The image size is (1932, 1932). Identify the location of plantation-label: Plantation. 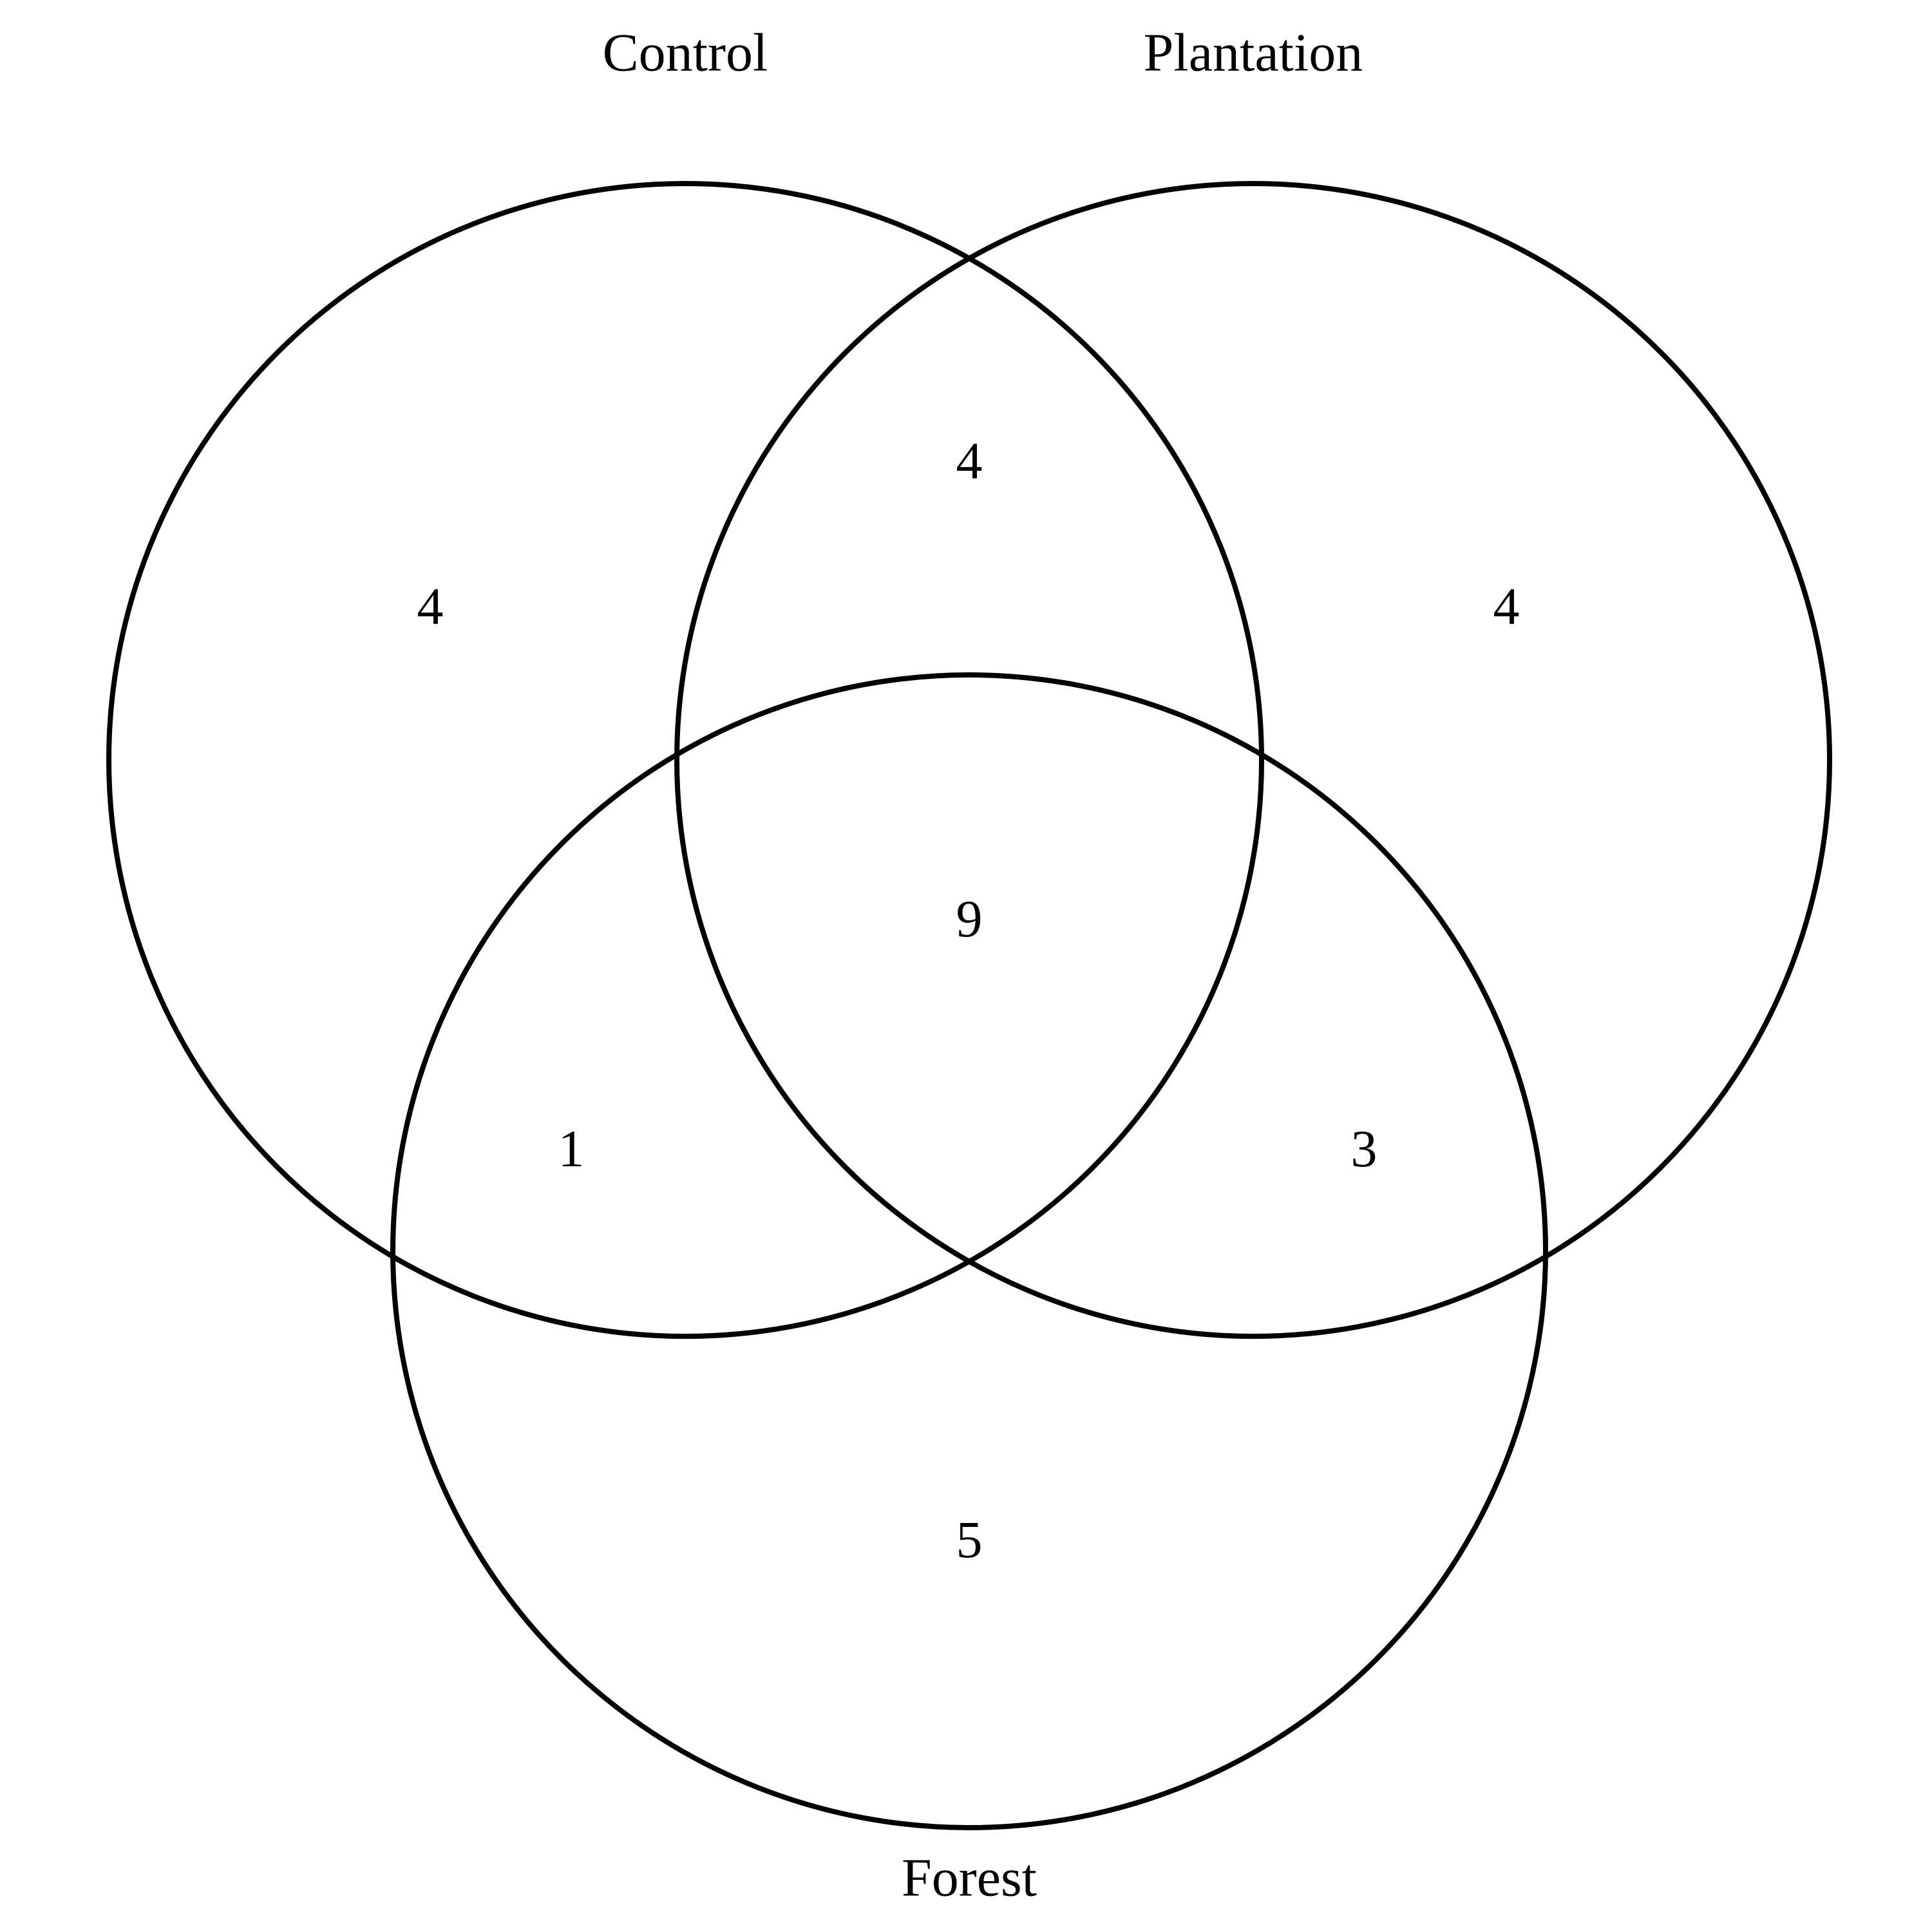
(1254, 52).